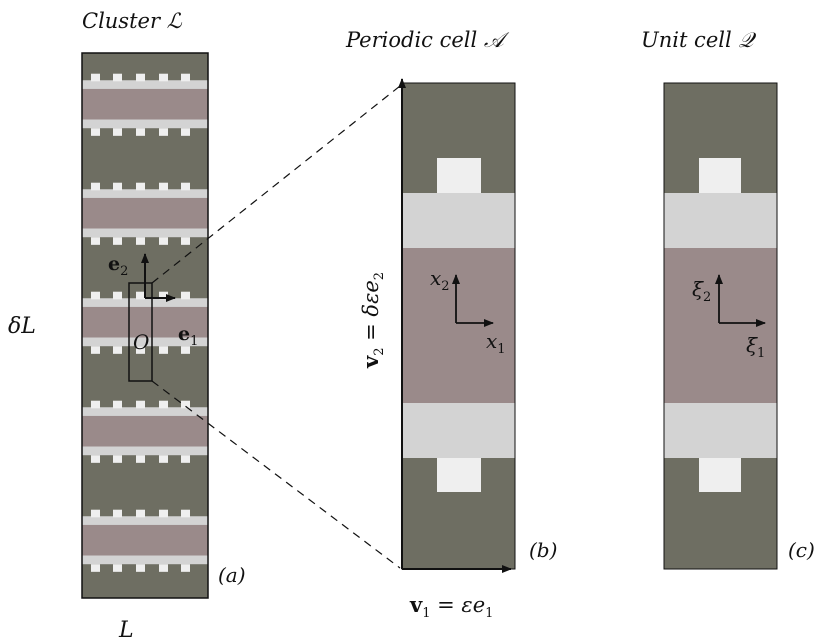 Image resolution: width=828 pixels, height=642 pixels. I want to click on periodic-cell-title: Periodic cell 𝒜, so click(427, 40).